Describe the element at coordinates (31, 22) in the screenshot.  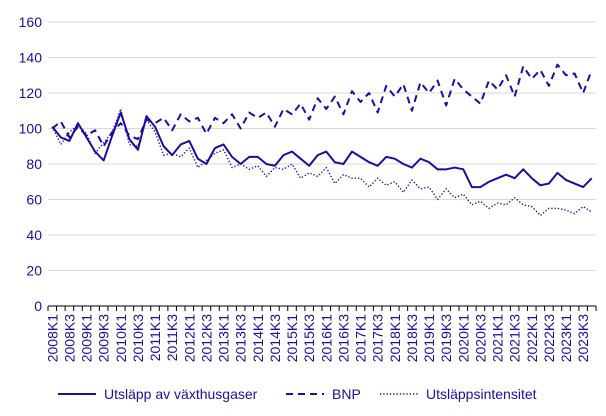
I see `y-tick-label: 160` at that location.